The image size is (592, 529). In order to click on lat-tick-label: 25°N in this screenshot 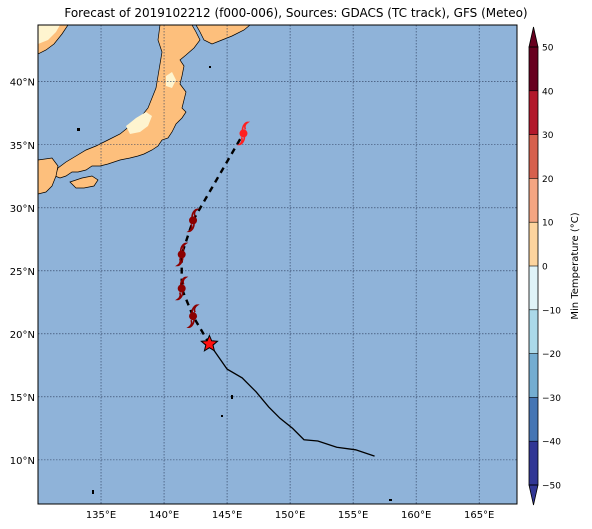, I will do `click(22, 272)`.